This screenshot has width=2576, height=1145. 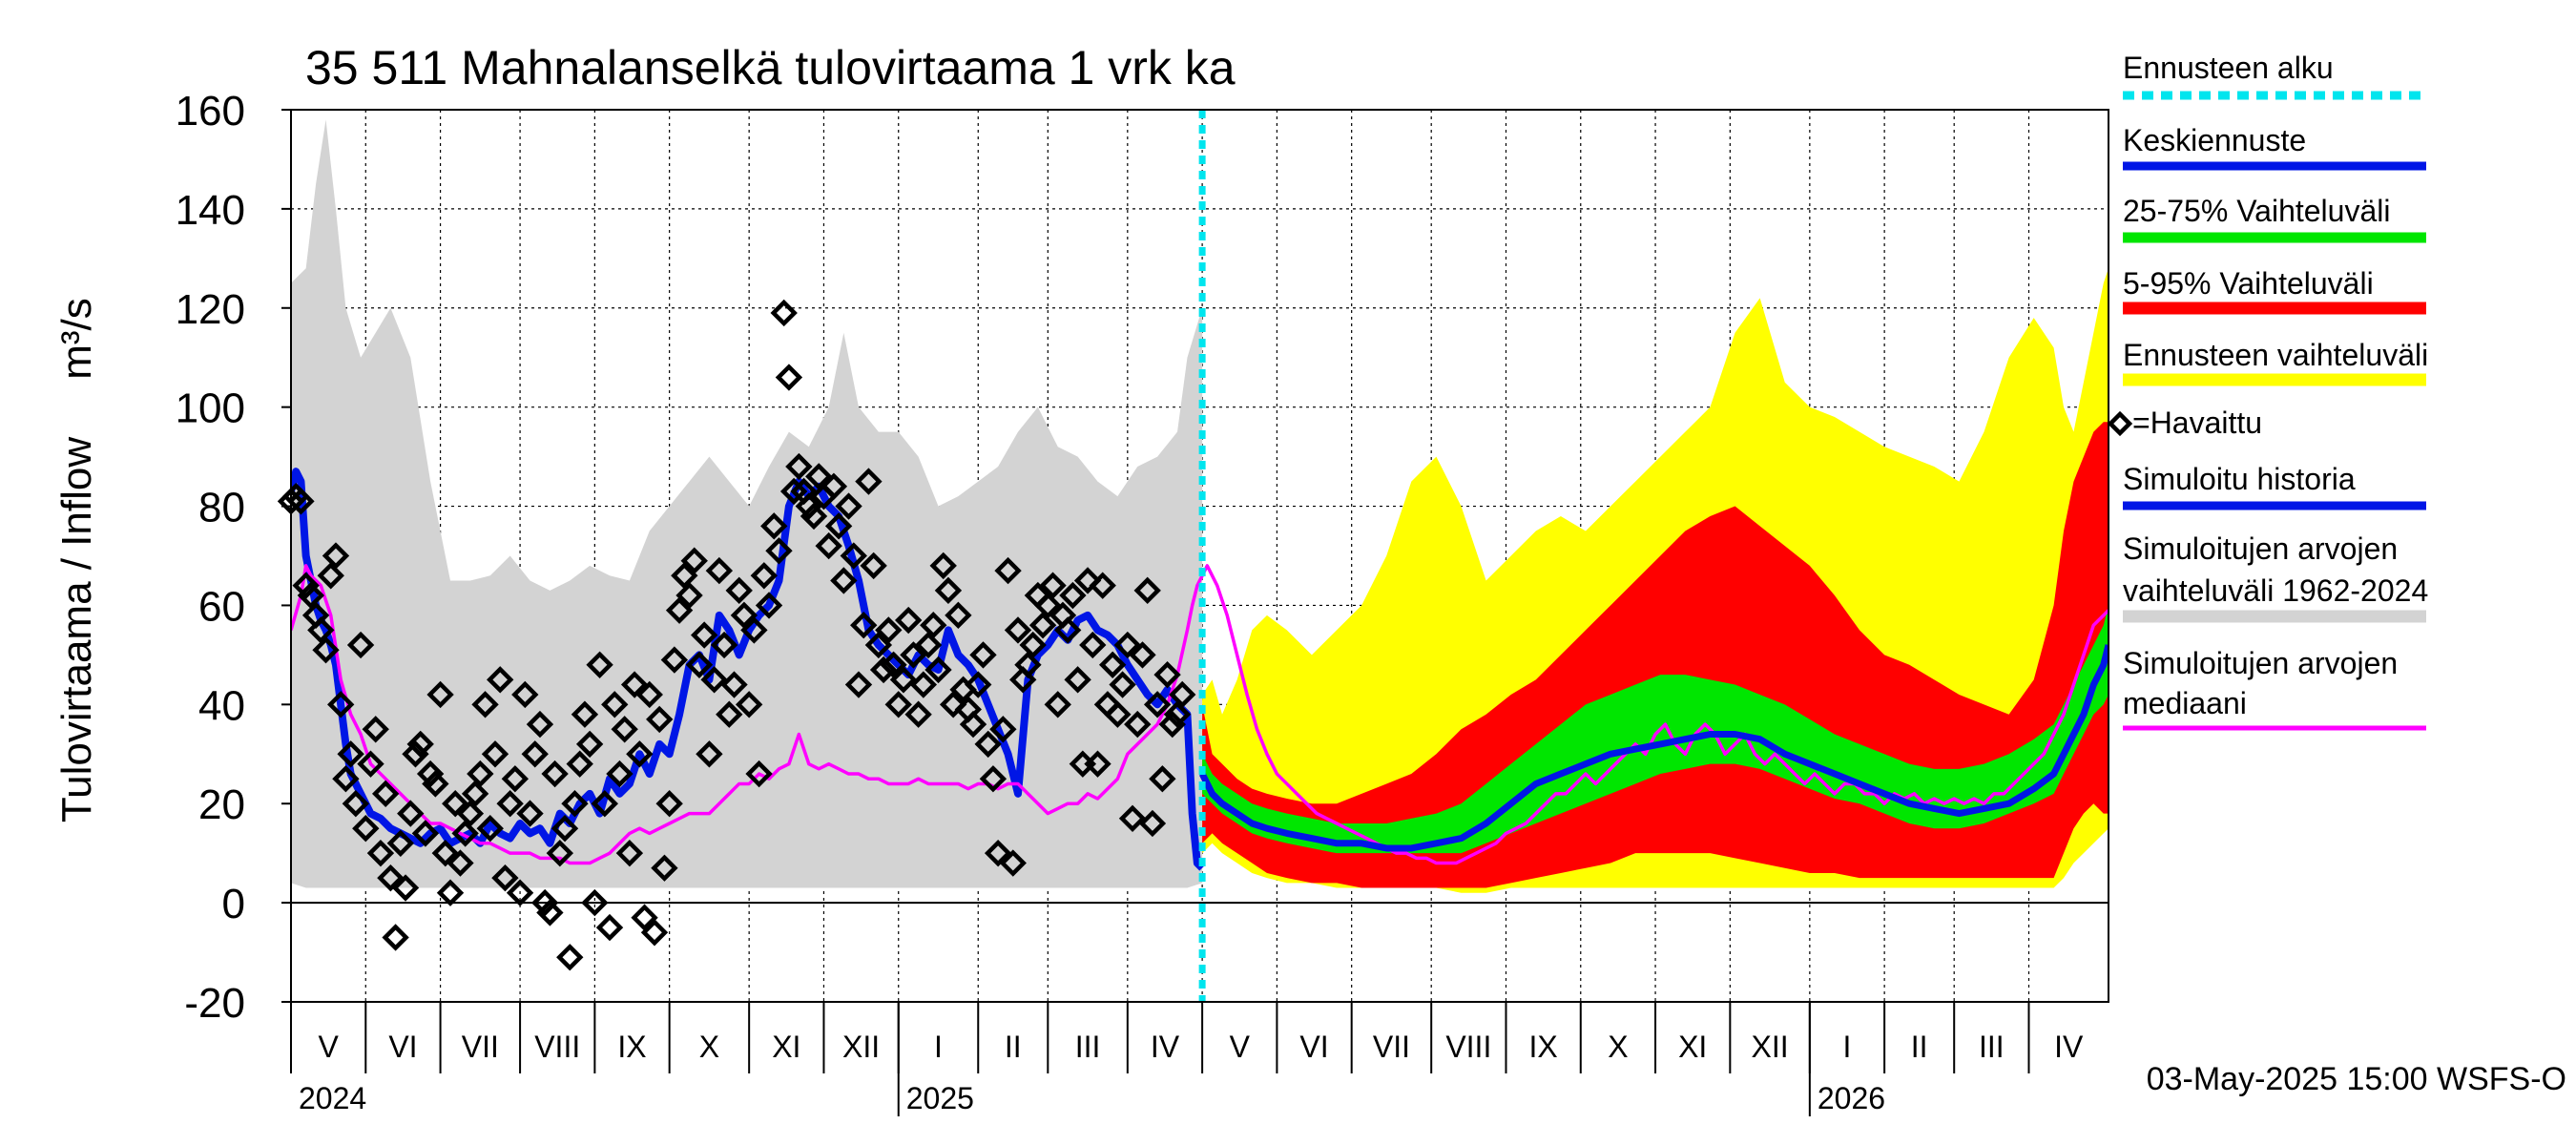 What do you see at coordinates (221, 804) in the screenshot?
I see `y-tick-label: 20` at bounding box center [221, 804].